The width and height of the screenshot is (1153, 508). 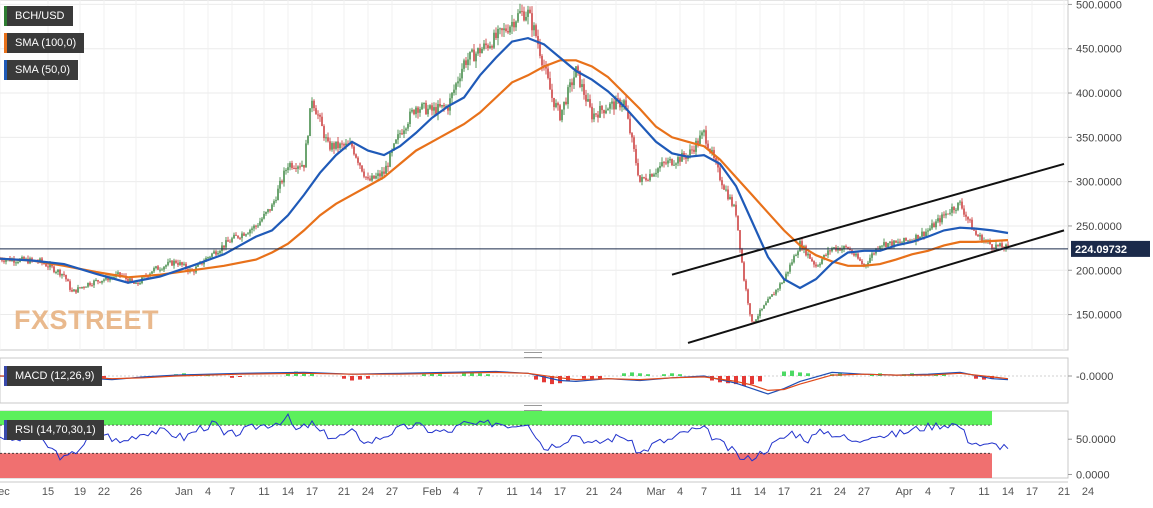 What do you see at coordinates (104, 492) in the screenshot?
I see `time-tick-label: 22` at bounding box center [104, 492].